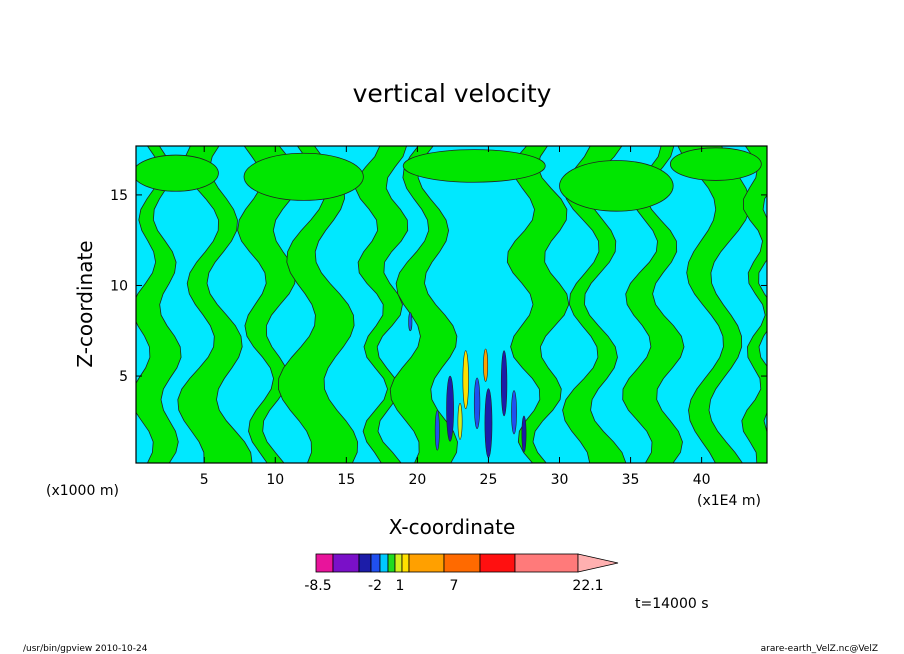  Describe the element at coordinates (452, 527) in the screenshot. I see `x-axis-label: X-coordinate` at that location.